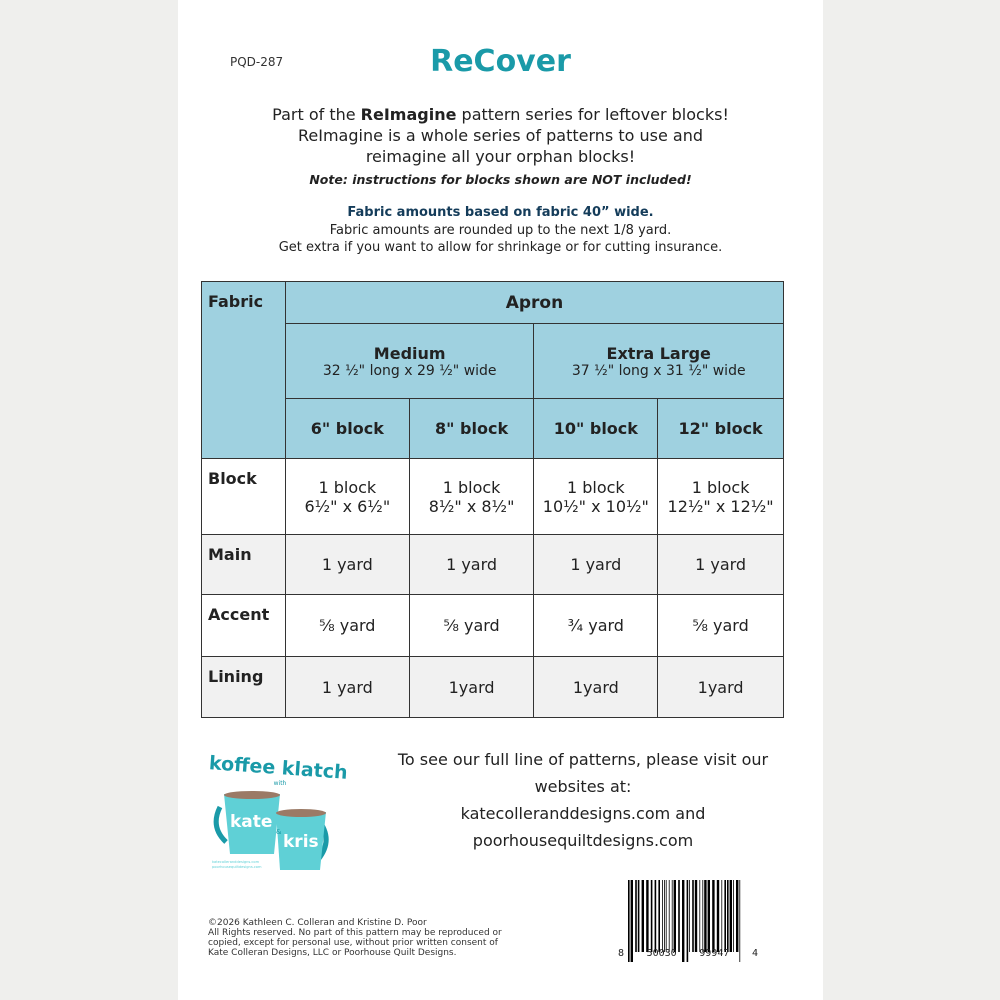 Image resolution: width=1000 pixels, height=1000 pixels. Describe the element at coordinates (583, 813) in the screenshot. I see `website-link: katecolleranddesigns.com and` at that location.